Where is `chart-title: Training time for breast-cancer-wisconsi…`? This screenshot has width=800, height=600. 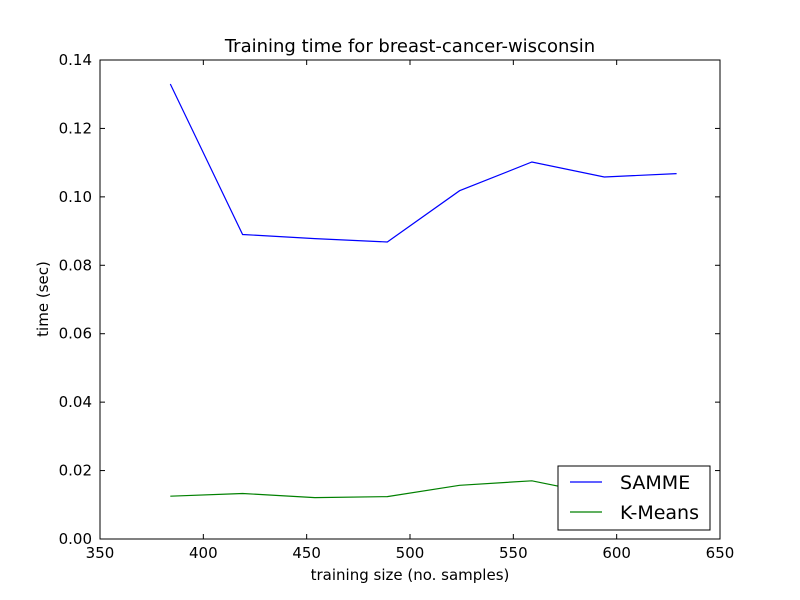
chart-title: Training time for breast-cancer-wisconsi… is located at coordinates (409, 46).